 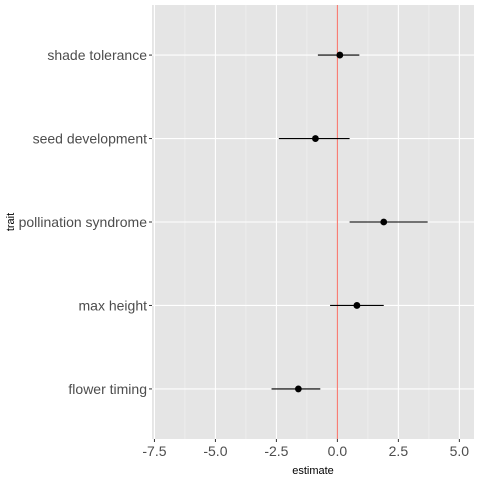 What do you see at coordinates (306, 440) in the screenshot?
I see `x-axis-ticks` at bounding box center [306, 440].